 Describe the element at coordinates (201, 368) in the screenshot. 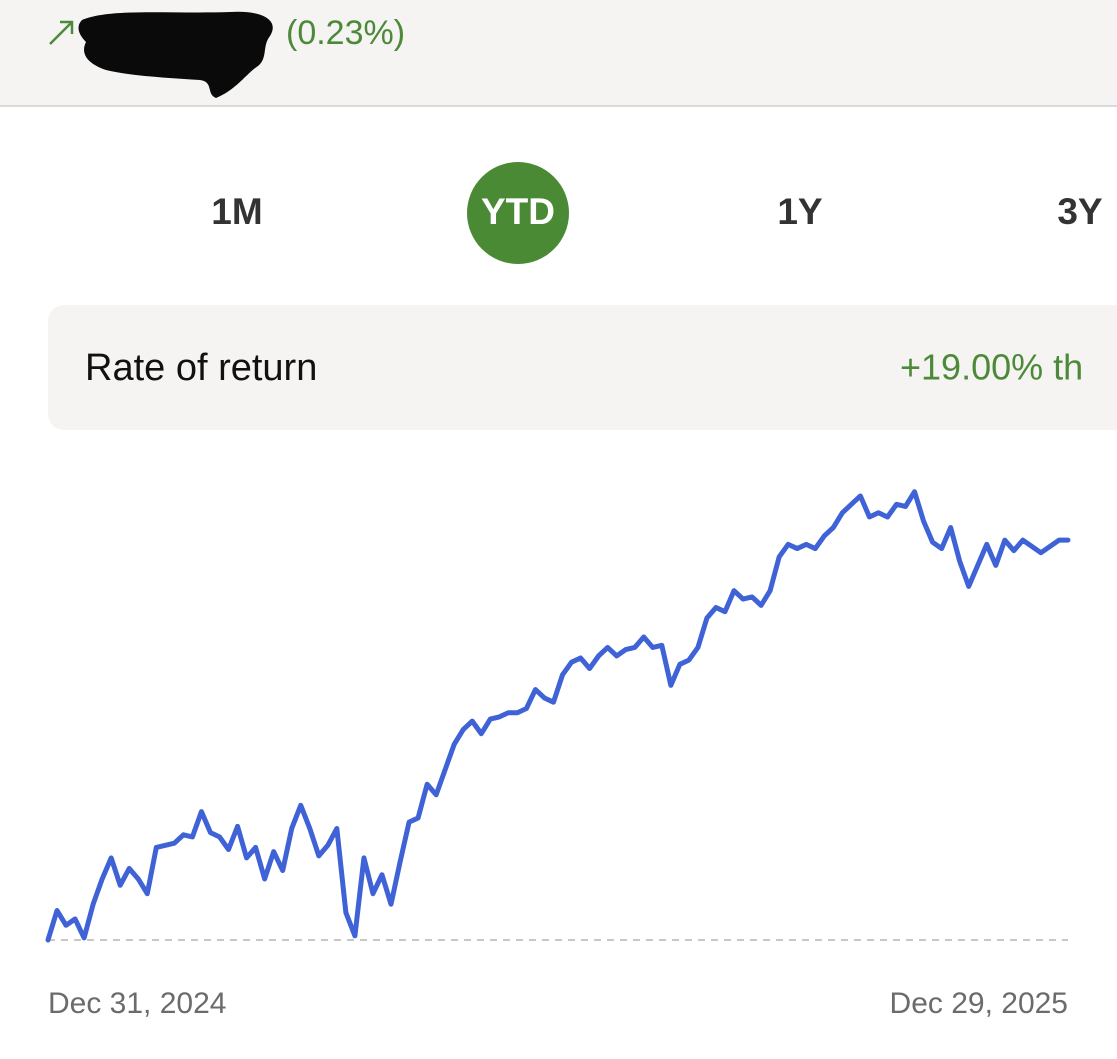

I see `summary-label: Rate of return` at that location.